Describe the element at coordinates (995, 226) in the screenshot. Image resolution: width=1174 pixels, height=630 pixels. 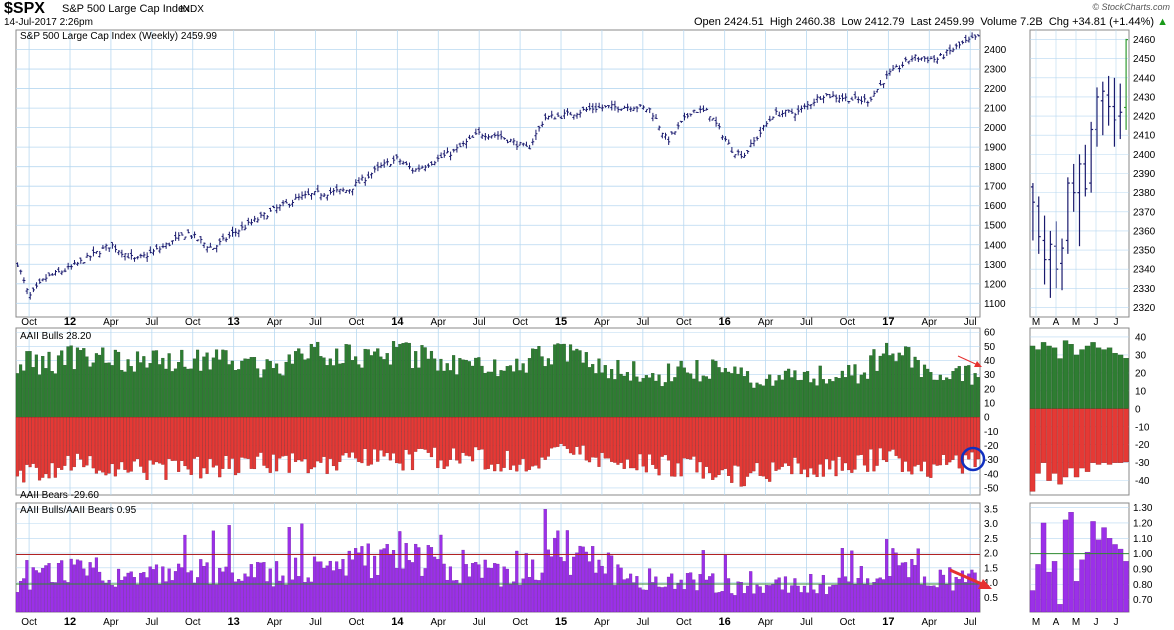
I see `y-tick-label: 1500` at that location.